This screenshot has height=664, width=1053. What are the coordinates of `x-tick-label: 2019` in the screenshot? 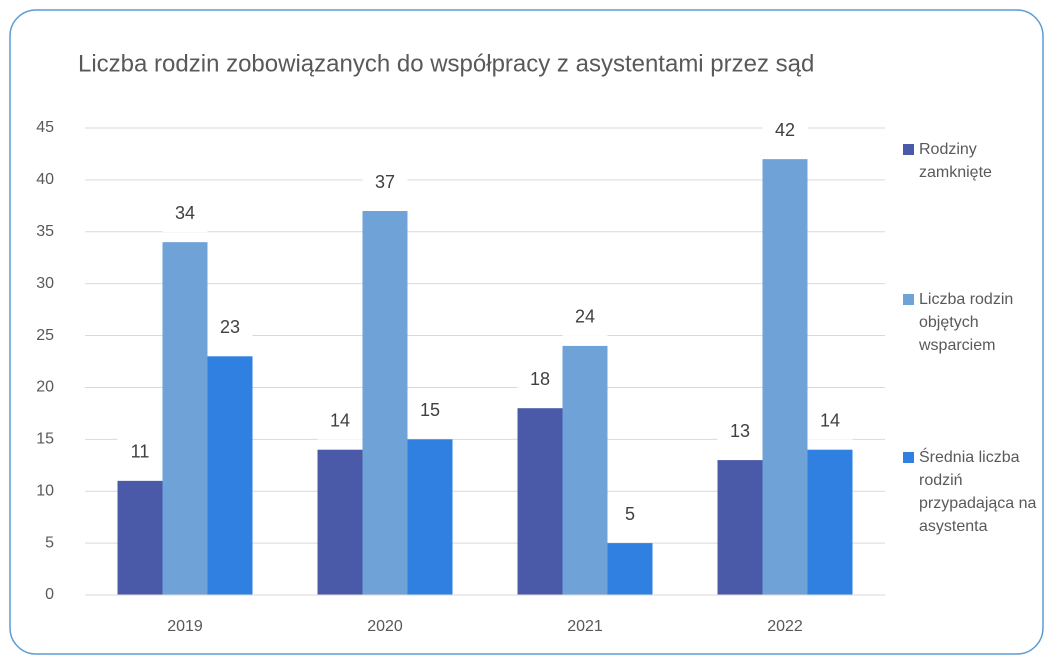 It's located at (185, 626).